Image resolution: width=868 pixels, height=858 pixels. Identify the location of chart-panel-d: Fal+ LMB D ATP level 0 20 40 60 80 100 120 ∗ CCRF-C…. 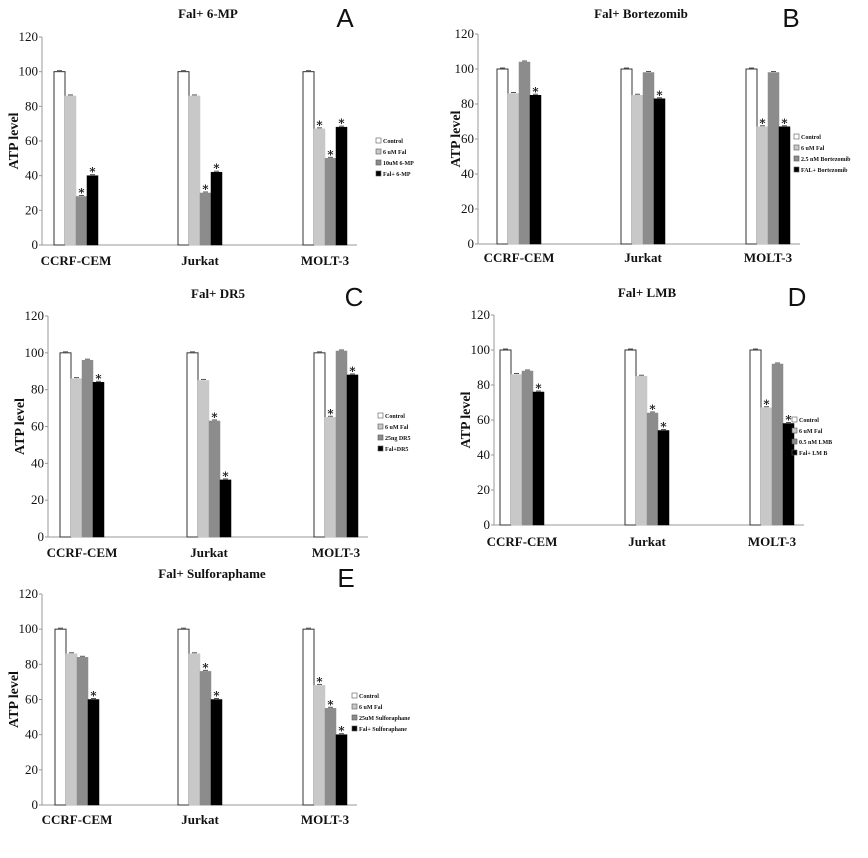
(645, 415).